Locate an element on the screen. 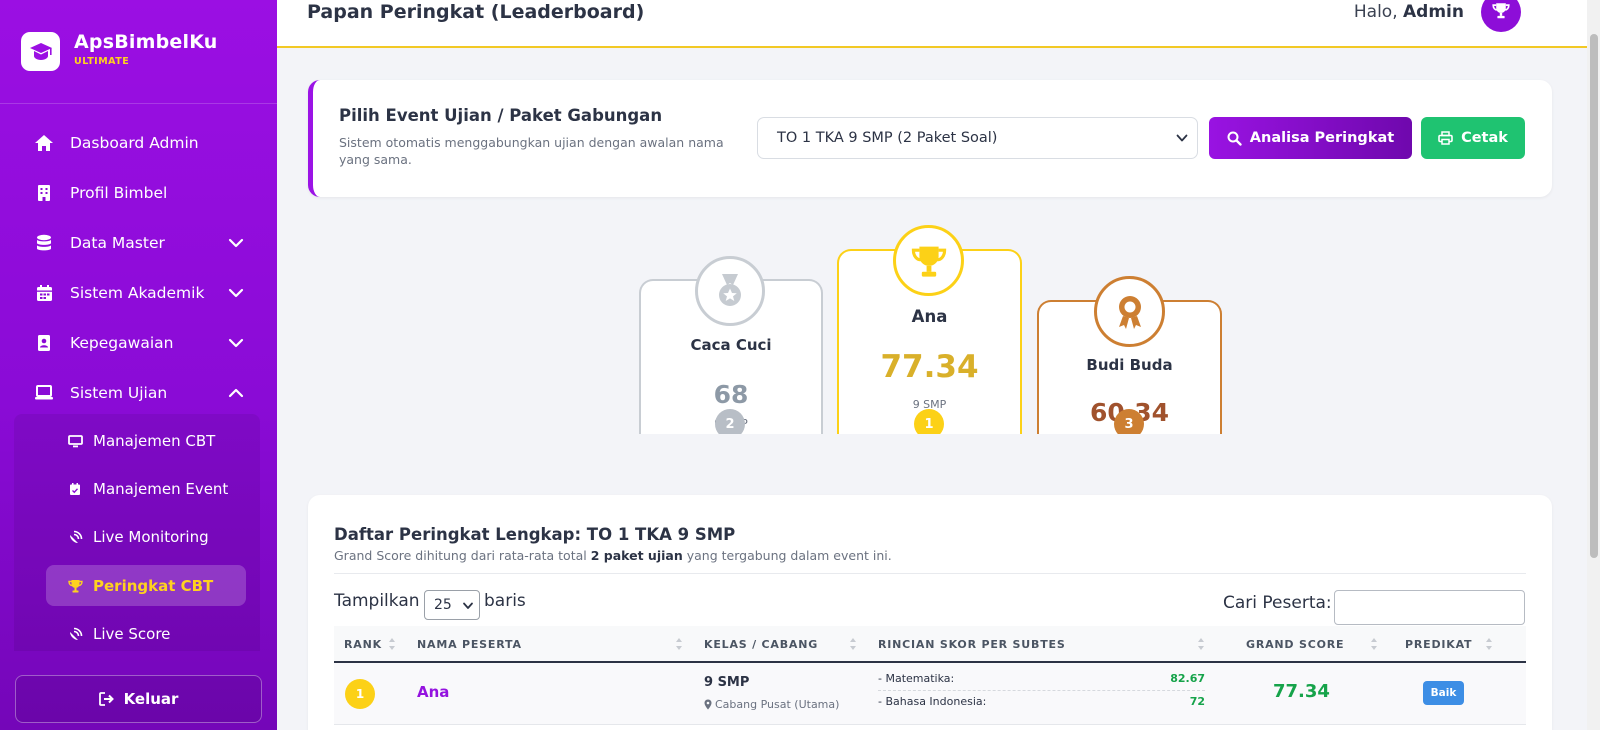 This screenshot has height=730, width=1600. page-scrollbar is located at coordinates (1593, 365).